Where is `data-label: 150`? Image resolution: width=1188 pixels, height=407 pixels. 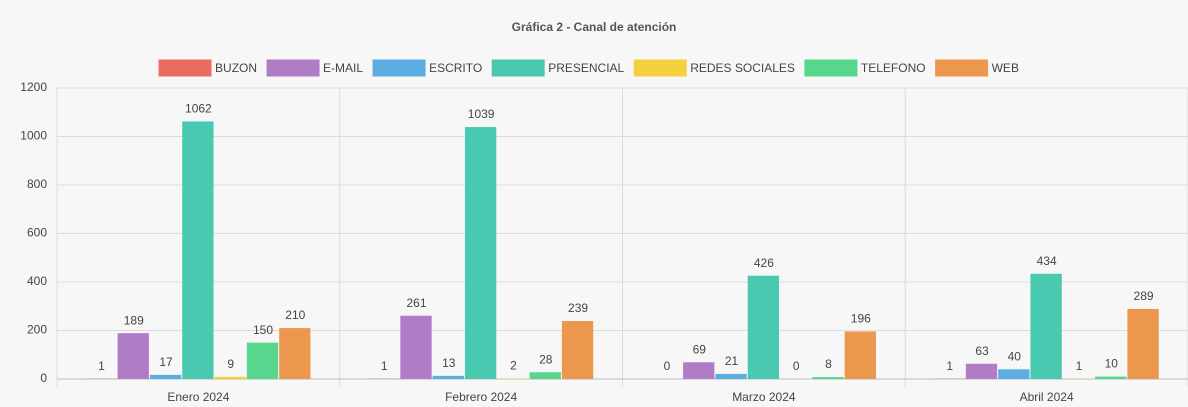
data-label: 150 is located at coordinates (263, 330).